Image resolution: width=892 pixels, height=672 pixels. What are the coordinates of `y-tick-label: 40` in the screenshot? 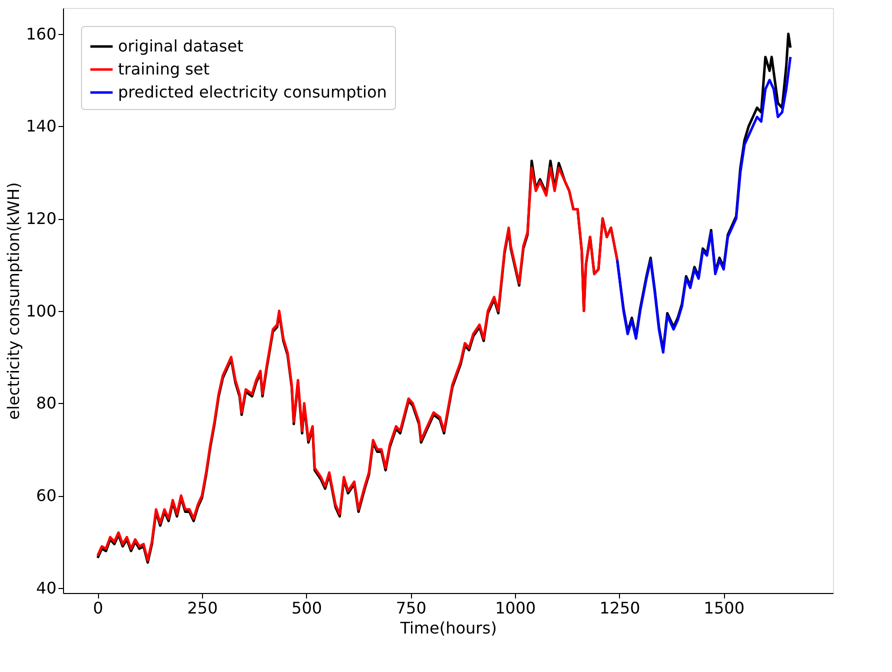 It's located at (46, 588).